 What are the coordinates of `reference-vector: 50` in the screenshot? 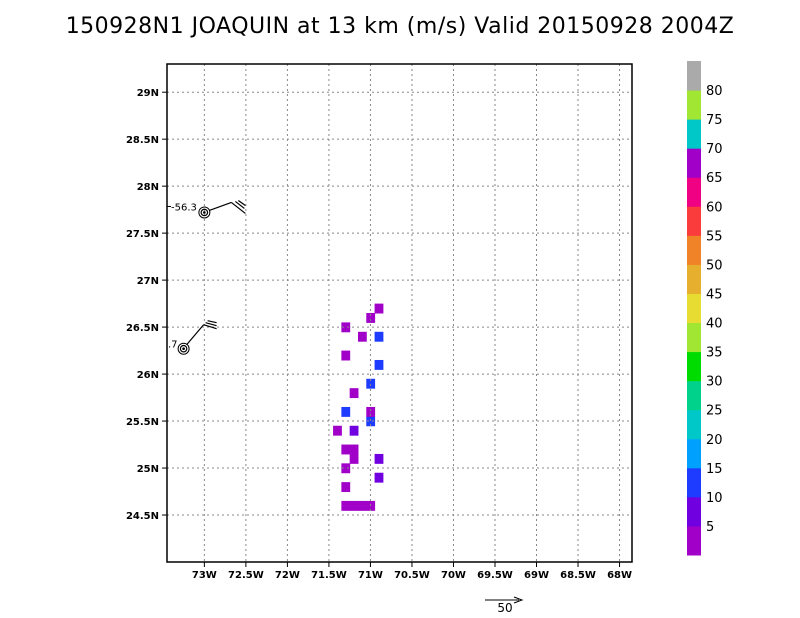 It's located at (504, 605).